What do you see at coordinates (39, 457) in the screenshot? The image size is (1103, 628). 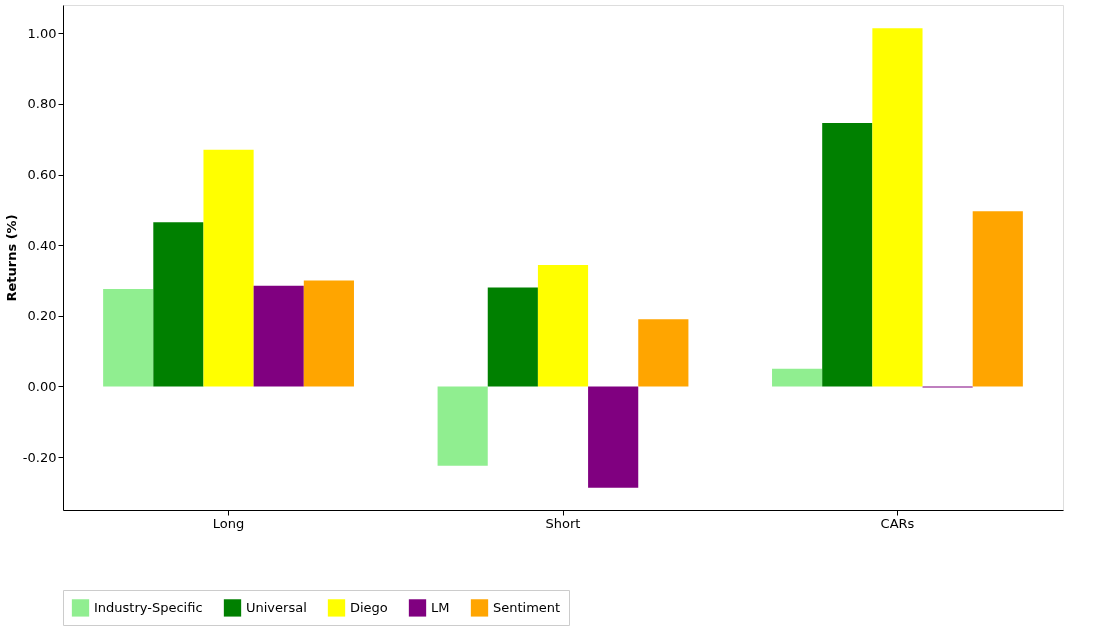 I see `y-tick-label: -0.20` at bounding box center [39, 457].